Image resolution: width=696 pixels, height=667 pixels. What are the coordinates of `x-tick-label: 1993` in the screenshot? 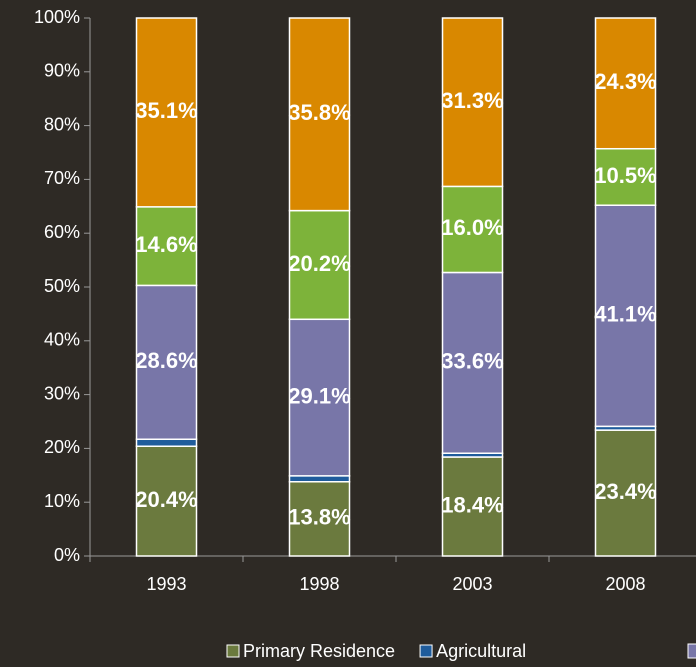 It's located at (166, 584).